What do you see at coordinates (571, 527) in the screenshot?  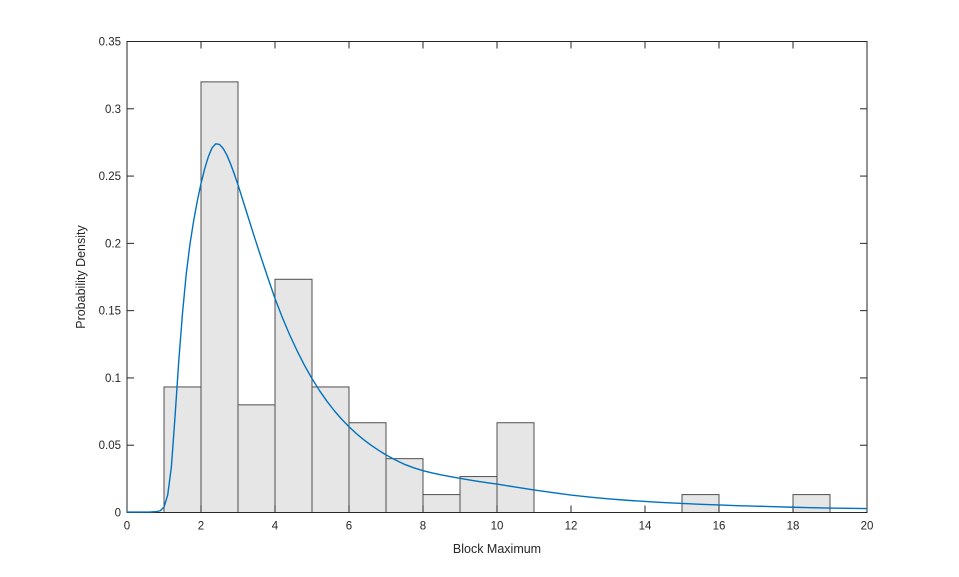 I see `x-tick-label: 12` at bounding box center [571, 527].